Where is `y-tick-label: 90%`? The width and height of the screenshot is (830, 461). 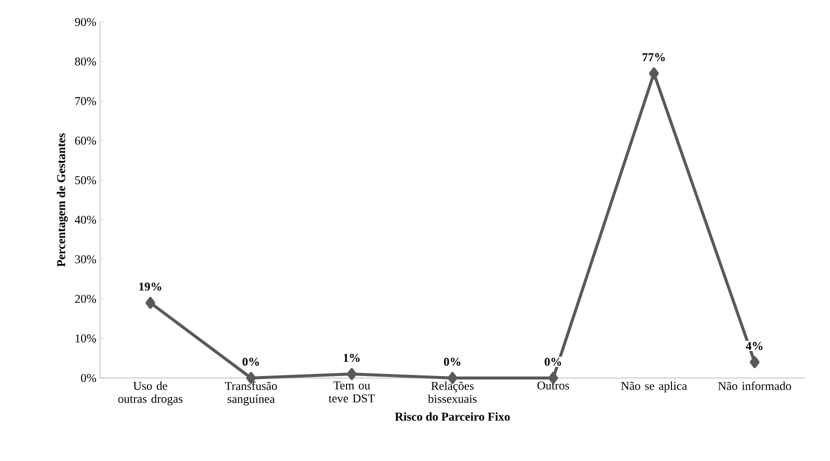 y-tick-label: 90% is located at coordinates (85, 22).